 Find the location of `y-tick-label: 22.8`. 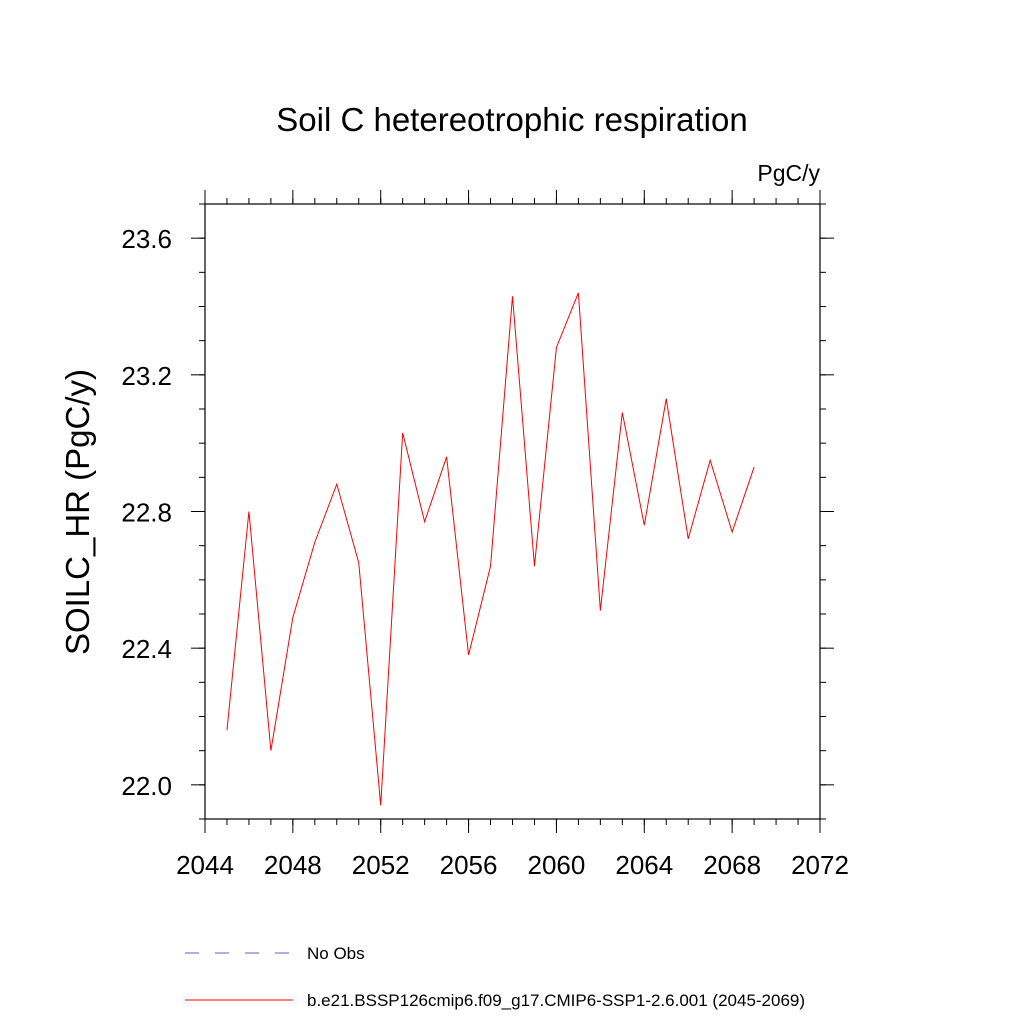

y-tick-label: 22.8 is located at coordinates (146, 513).